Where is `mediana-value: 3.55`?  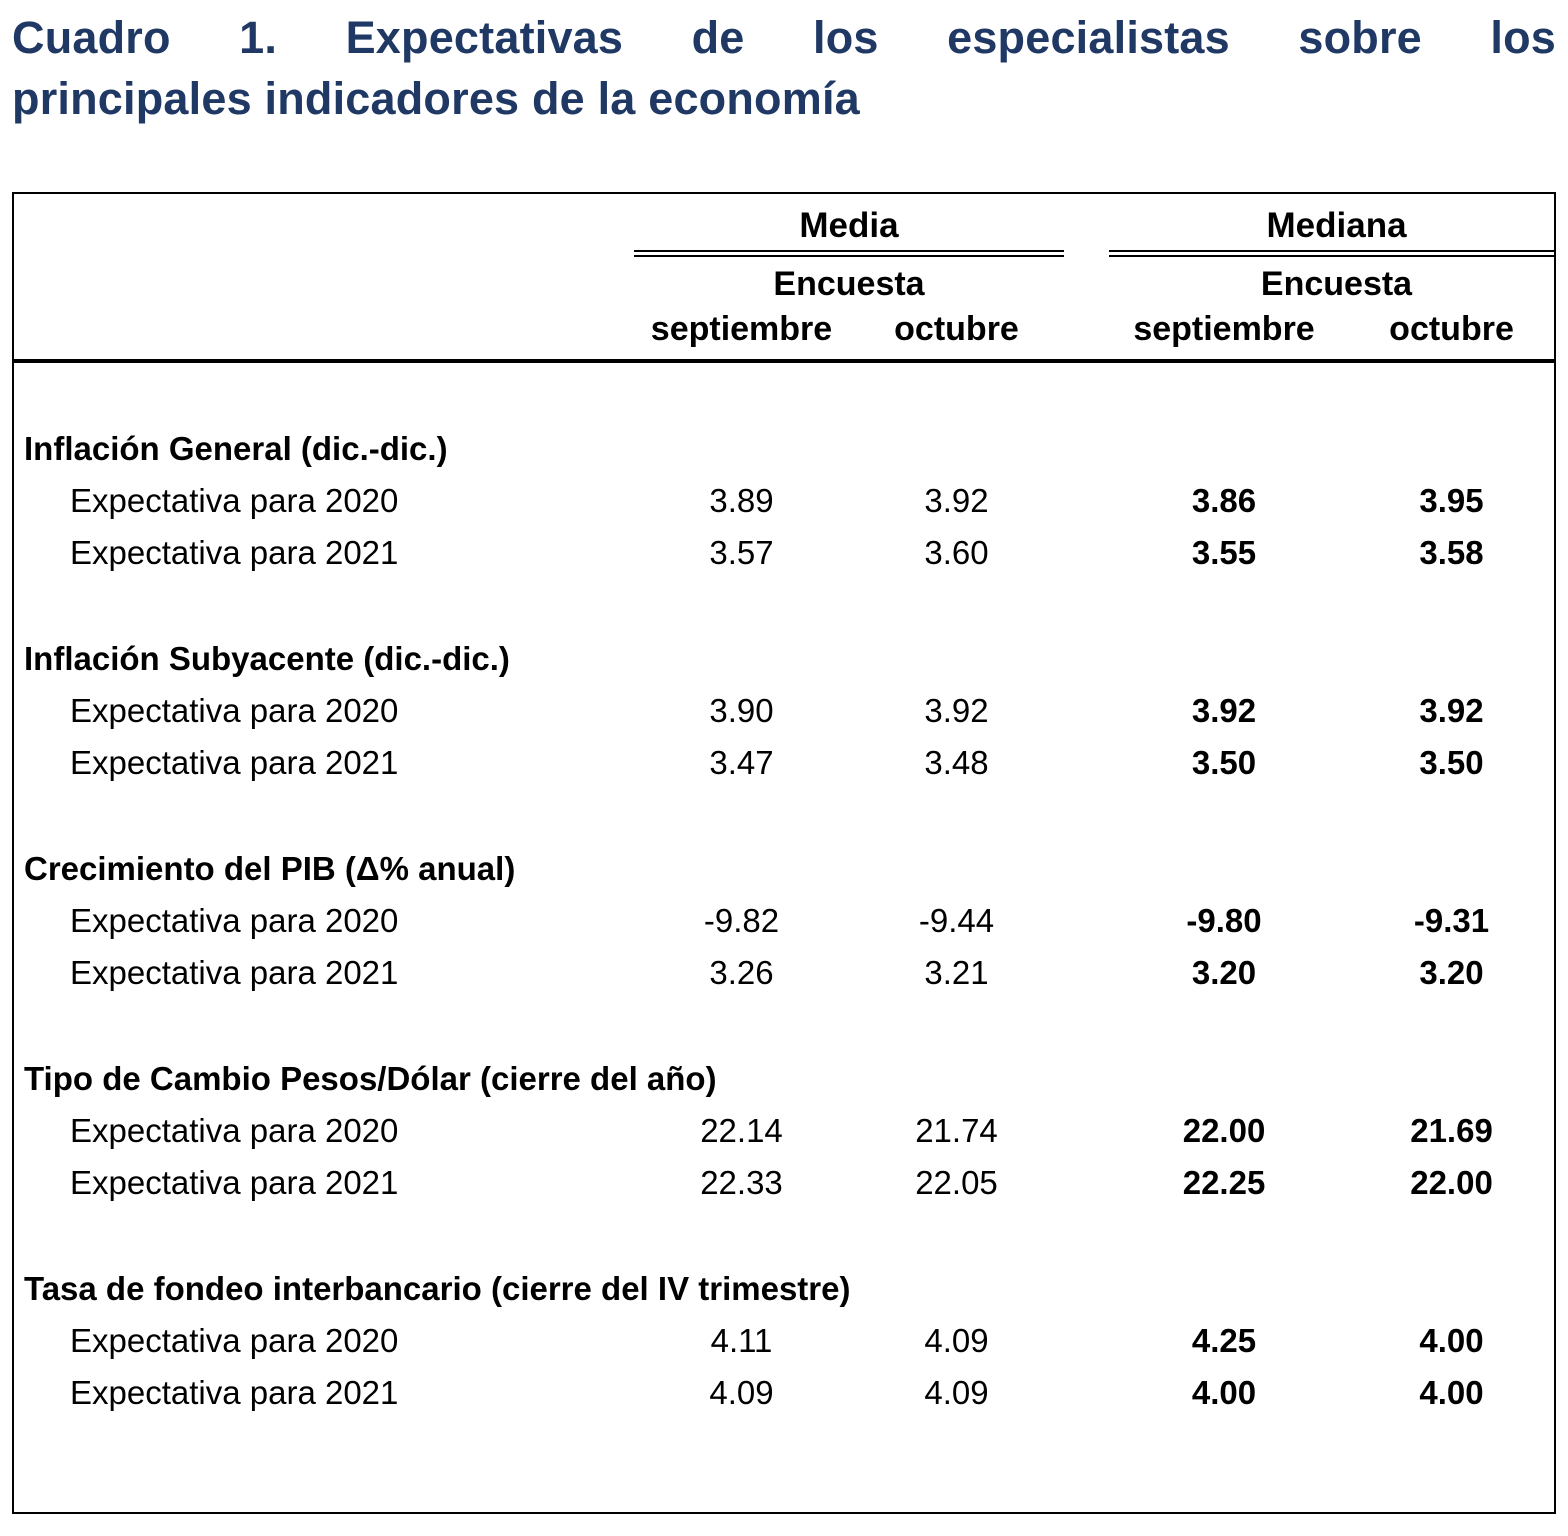
mediana-value: 3.55 is located at coordinates (1224, 552).